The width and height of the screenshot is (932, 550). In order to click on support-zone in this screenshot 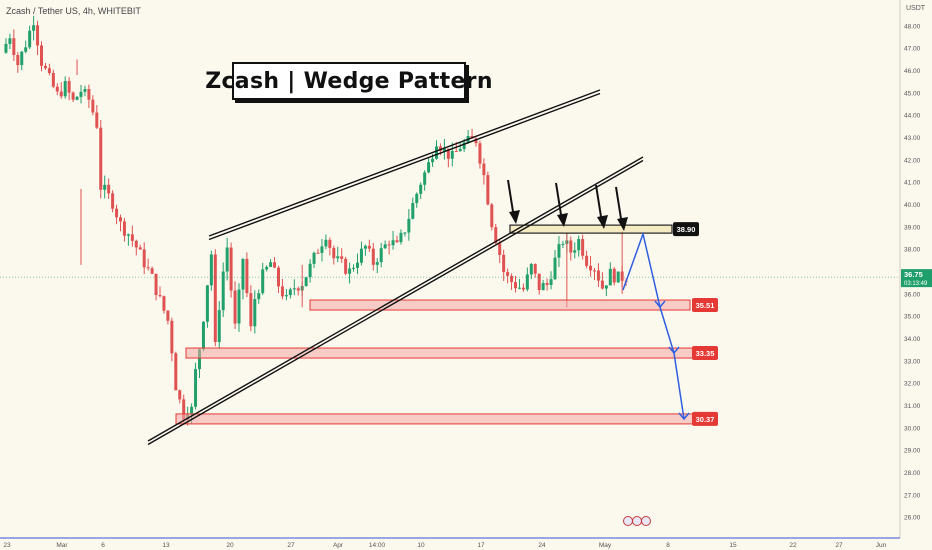, I will do `click(500, 305)`.